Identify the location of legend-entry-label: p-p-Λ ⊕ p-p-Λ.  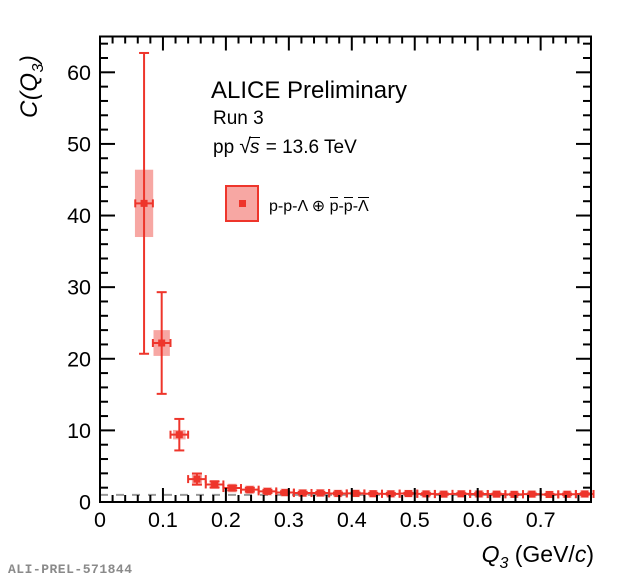
(319, 206).